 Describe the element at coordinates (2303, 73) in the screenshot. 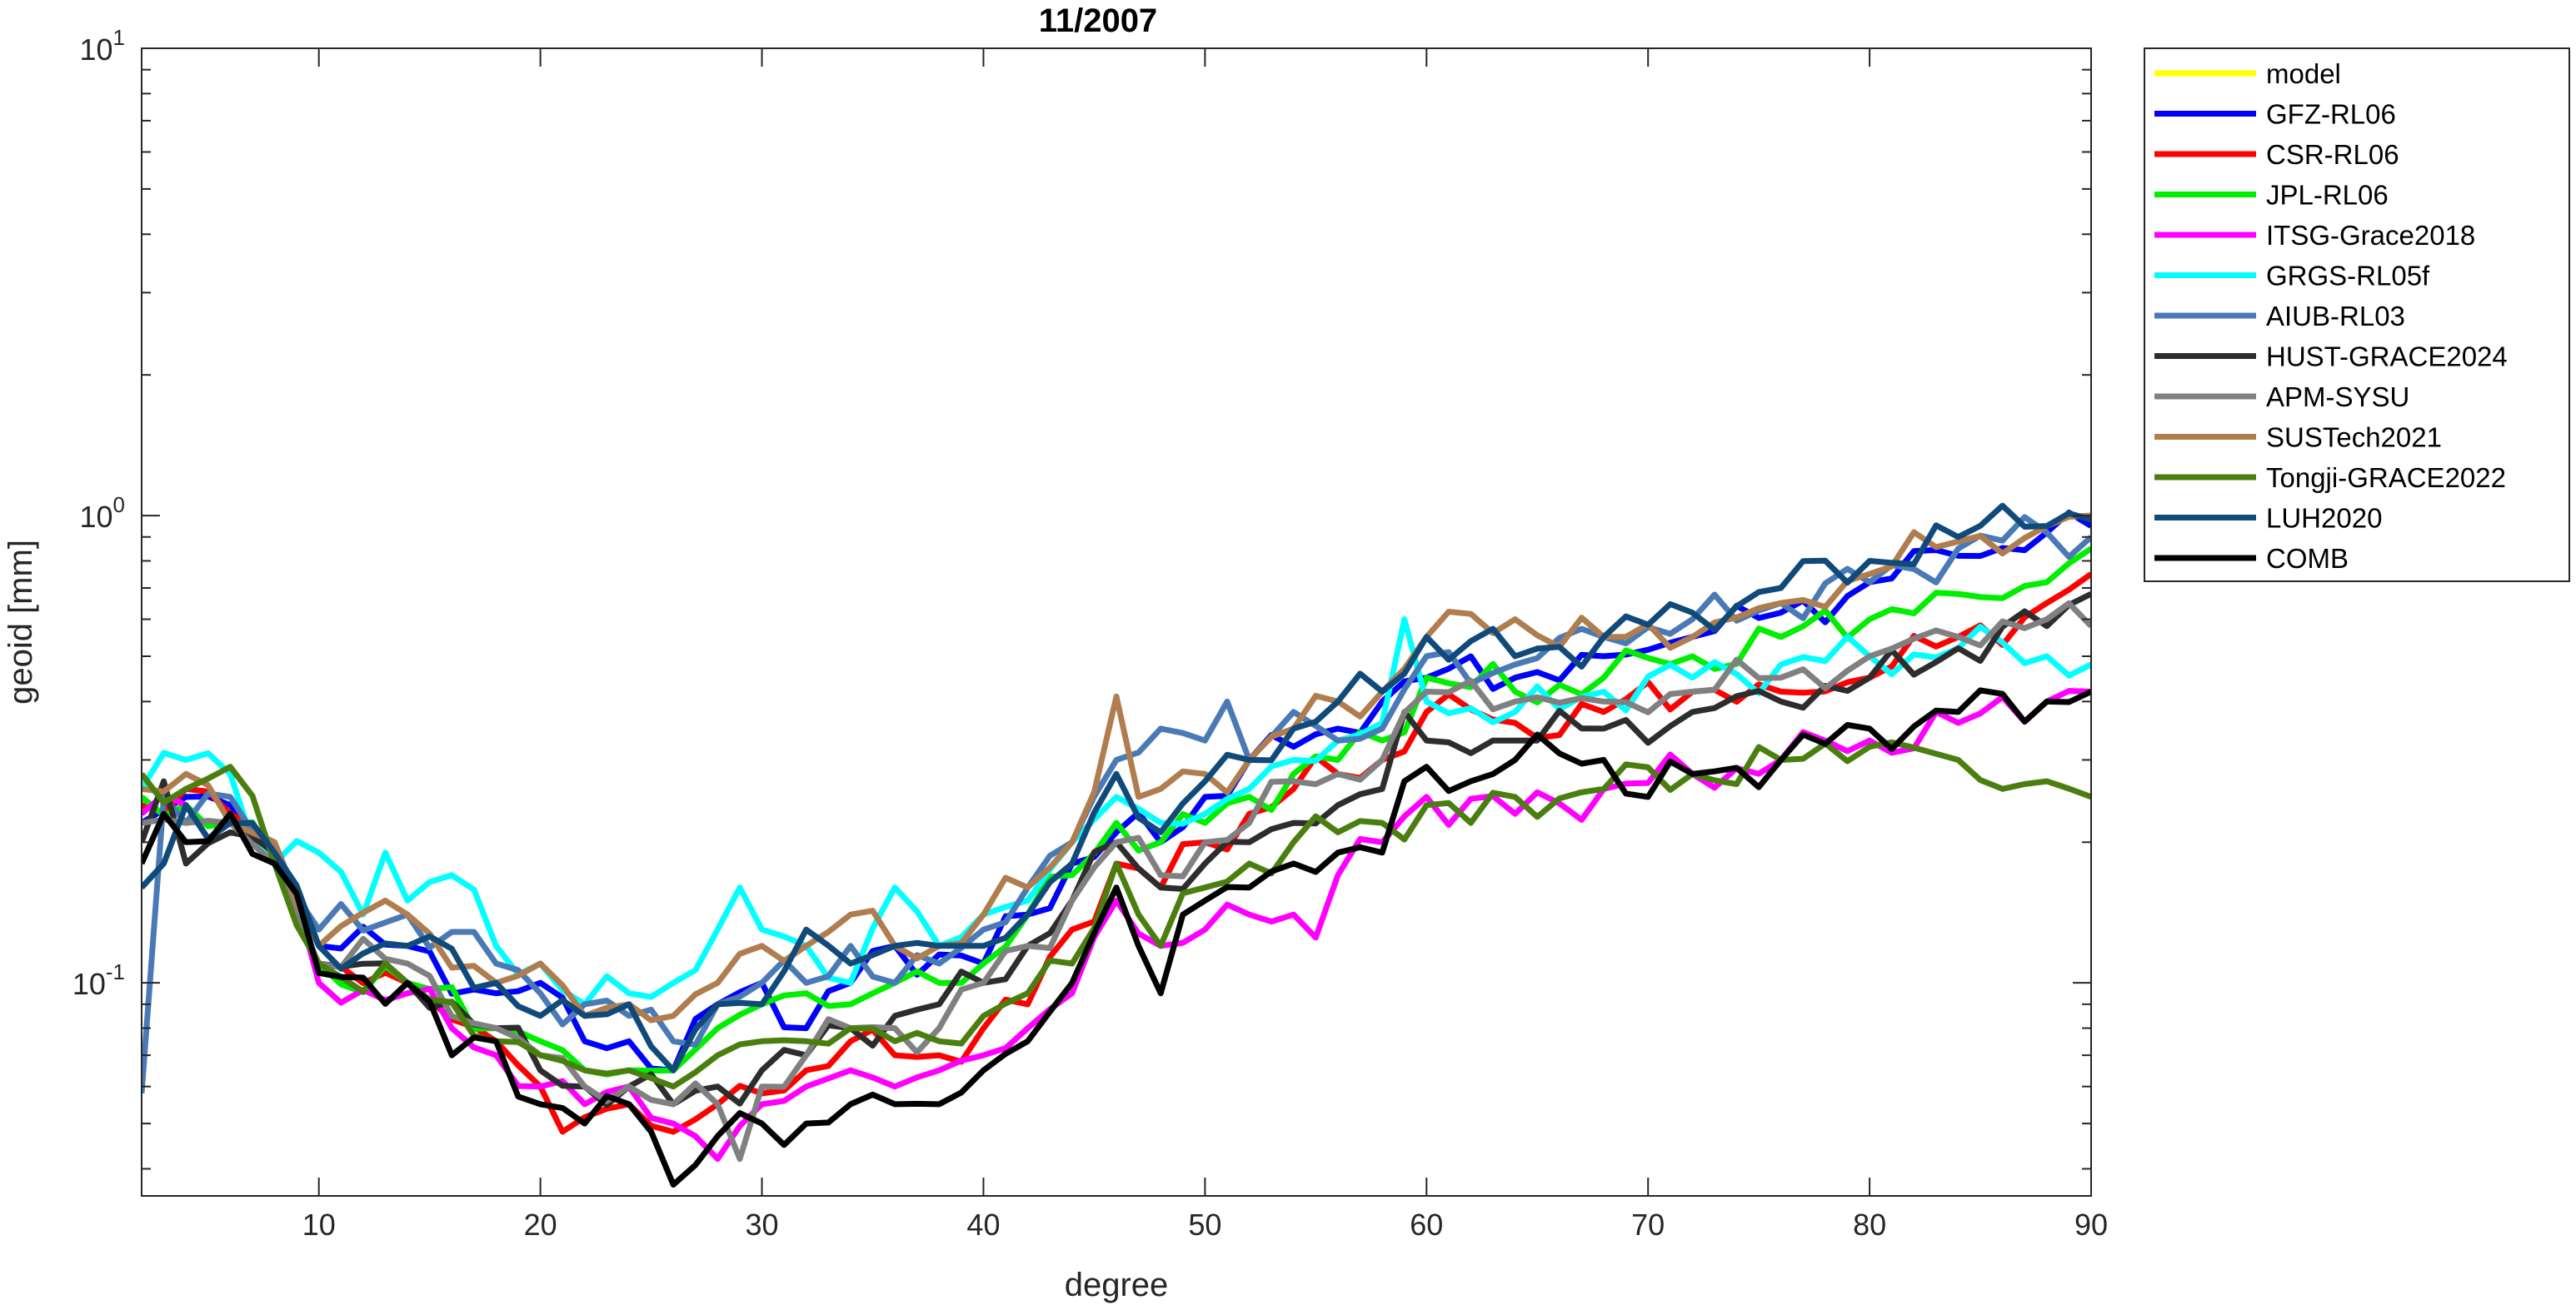

I see `legend-label: model` at that location.